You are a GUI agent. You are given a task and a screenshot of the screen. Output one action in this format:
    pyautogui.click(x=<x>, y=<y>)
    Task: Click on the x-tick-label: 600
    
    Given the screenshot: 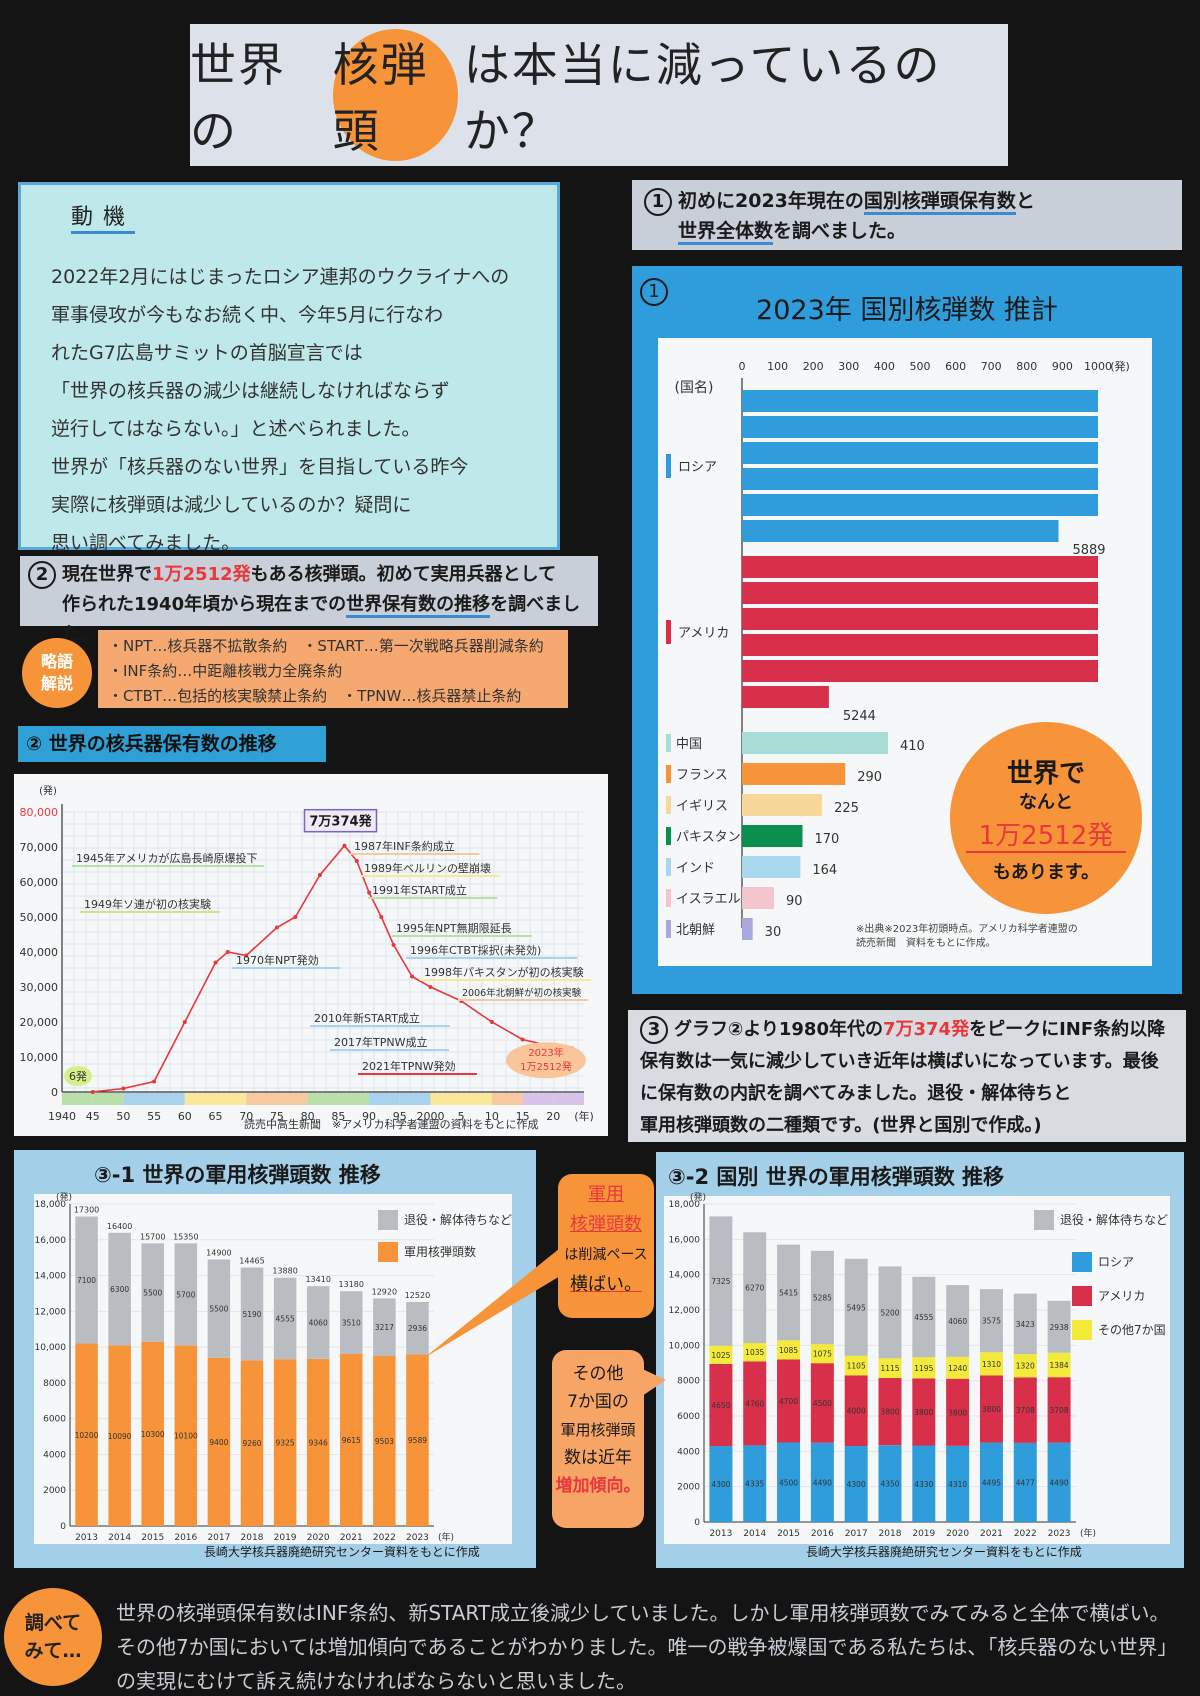 What is the action you would take?
    pyautogui.click(x=955, y=366)
    